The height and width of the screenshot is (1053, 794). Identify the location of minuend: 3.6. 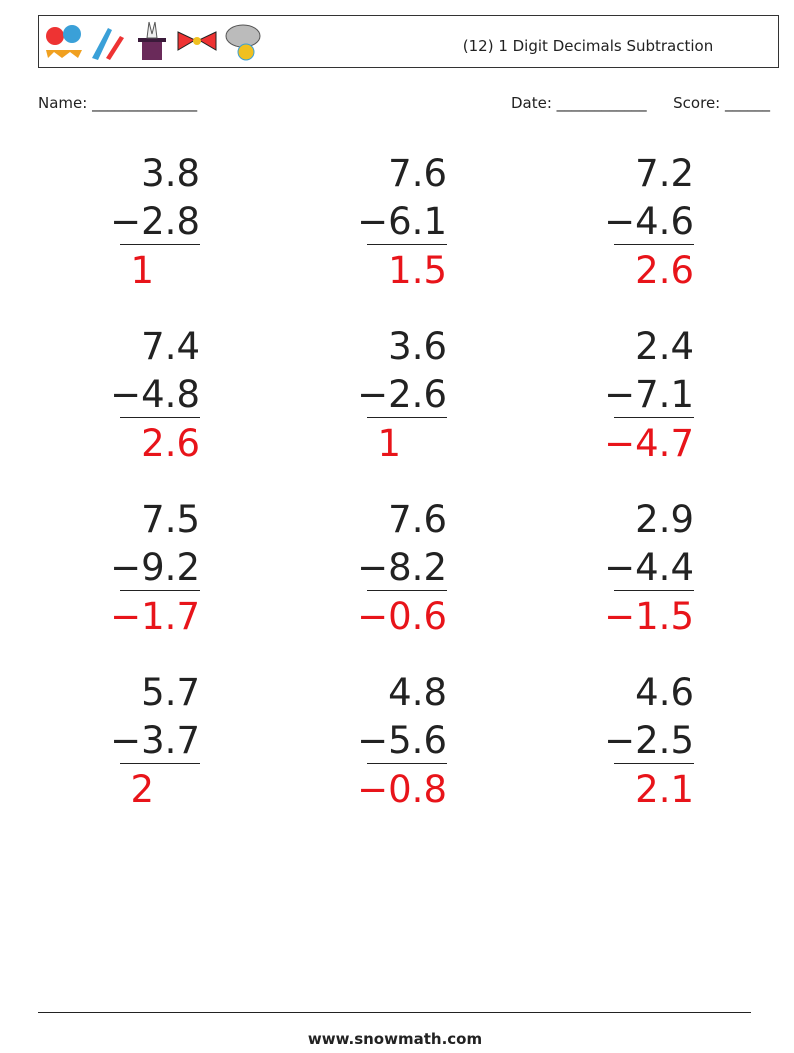
(417, 346).